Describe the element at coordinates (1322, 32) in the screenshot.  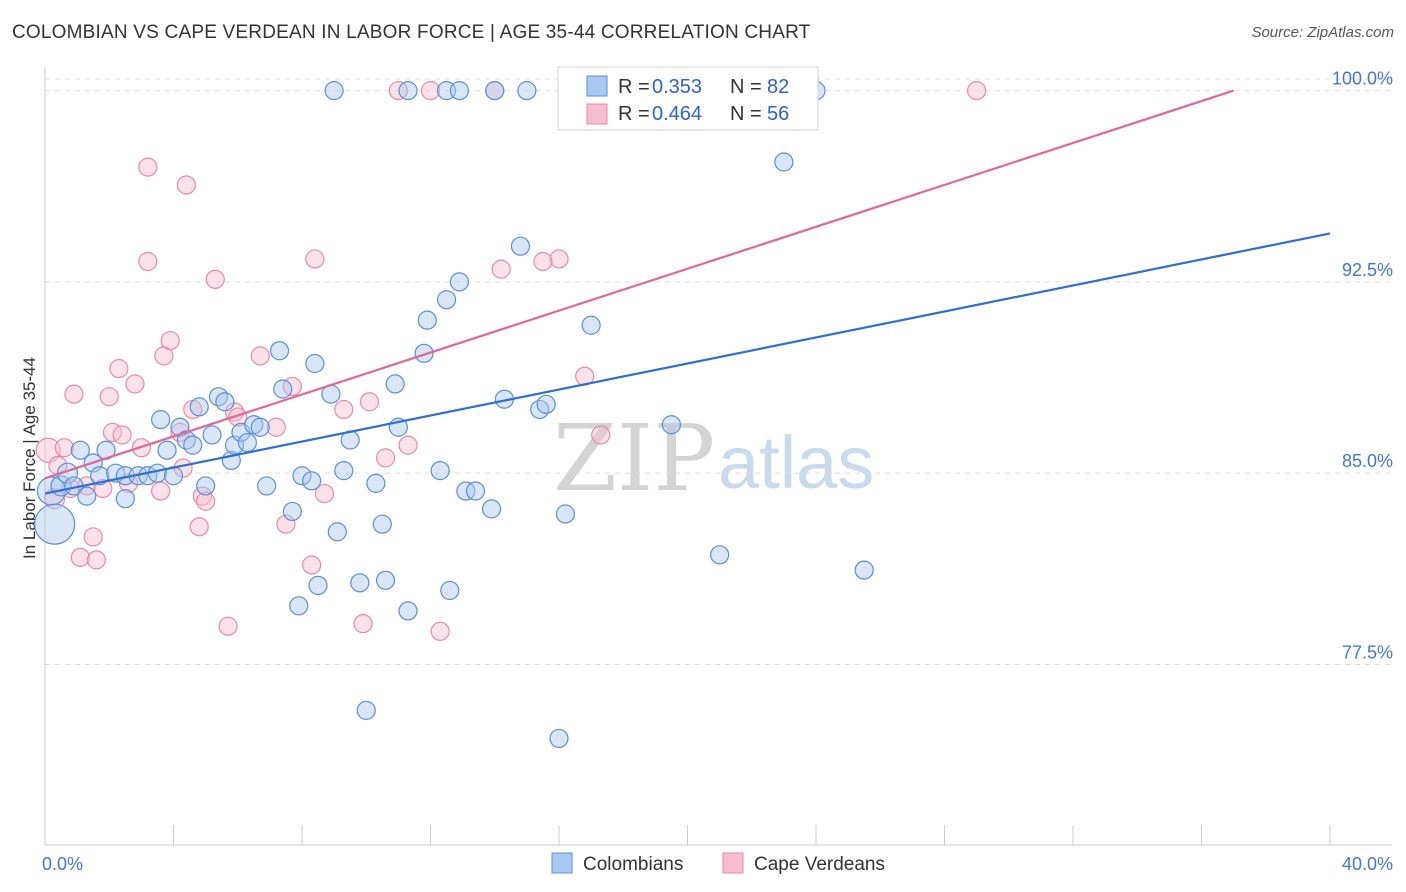
I see `source-label: Source: ZipAtlas.com` at that location.